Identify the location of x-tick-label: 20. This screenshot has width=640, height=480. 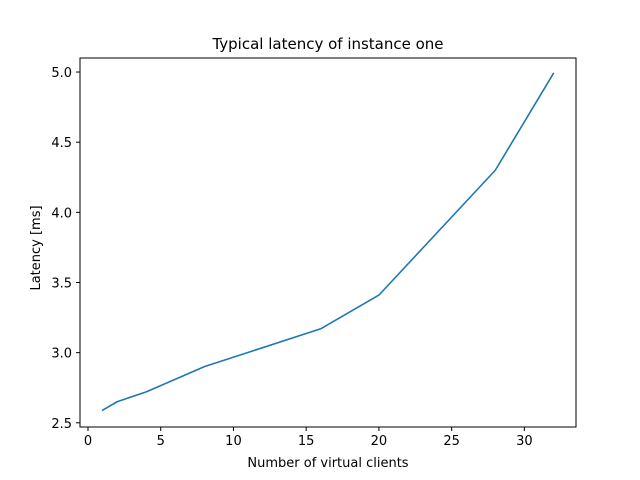
(379, 441).